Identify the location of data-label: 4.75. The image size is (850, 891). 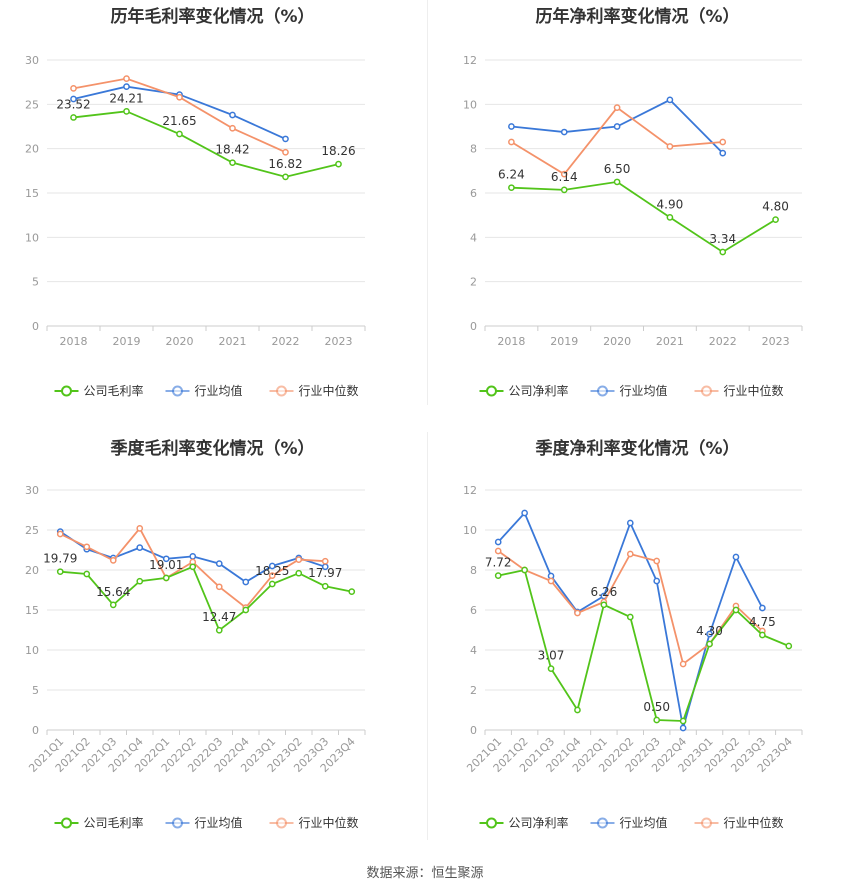
(762, 622).